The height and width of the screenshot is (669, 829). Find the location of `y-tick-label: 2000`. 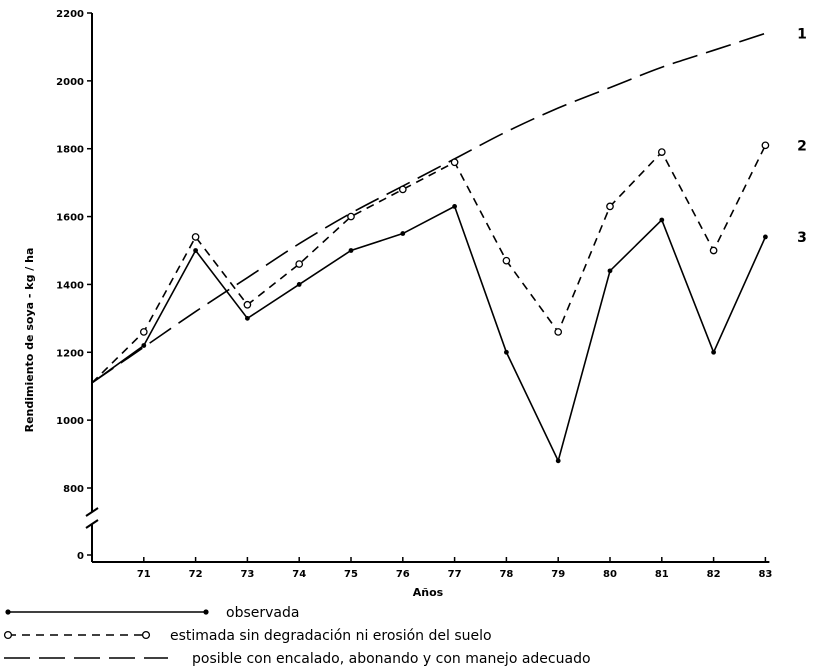

y-tick-label: 2000 is located at coordinates (70, 82).